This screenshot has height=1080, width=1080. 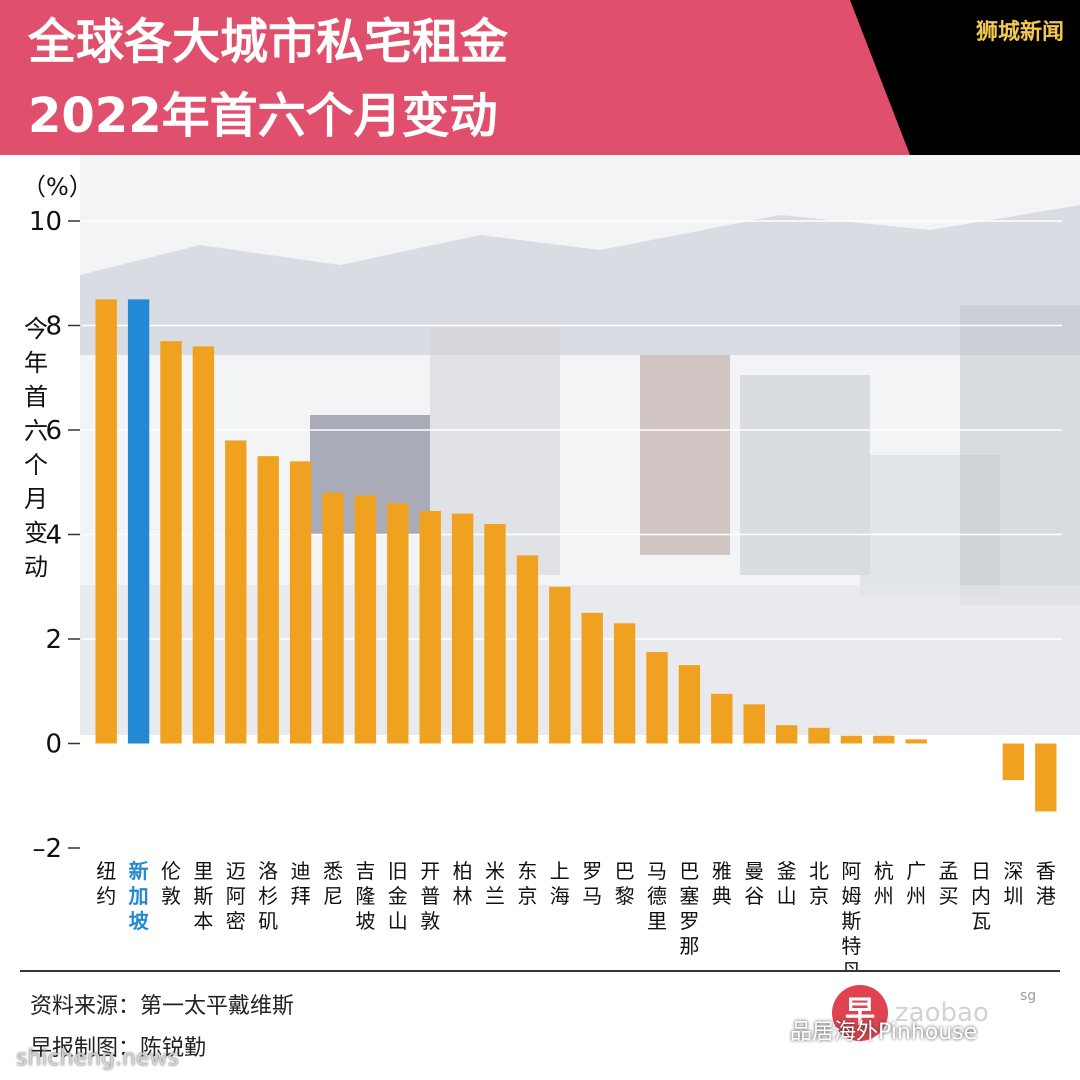 What do you see at coordinates (263, 116) in the screenshot?
I see `chart-title-line2: 2022年首六个月变动` at bounding box center [263, 116].